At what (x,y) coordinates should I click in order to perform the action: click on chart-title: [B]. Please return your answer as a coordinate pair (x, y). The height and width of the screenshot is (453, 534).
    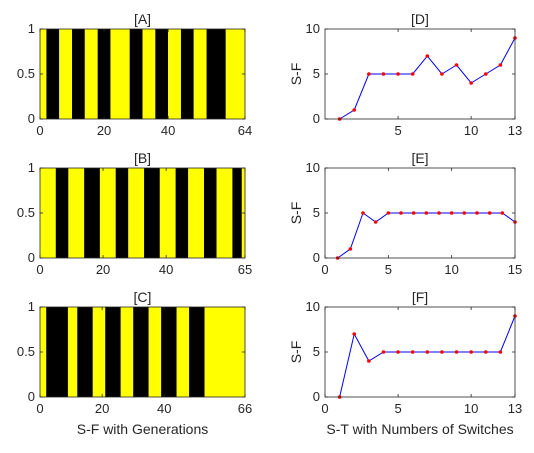
    Looking at the image, I should click on (142, 158).